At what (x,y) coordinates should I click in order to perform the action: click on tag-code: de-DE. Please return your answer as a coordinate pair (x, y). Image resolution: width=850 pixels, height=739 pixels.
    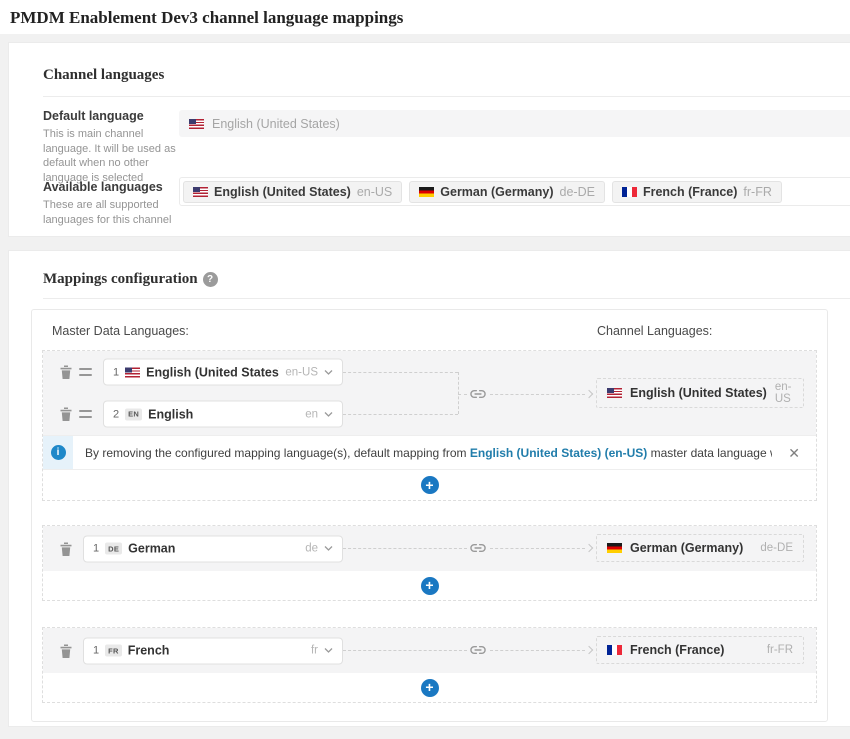
    Looking at the image, I should click on (577, 191).